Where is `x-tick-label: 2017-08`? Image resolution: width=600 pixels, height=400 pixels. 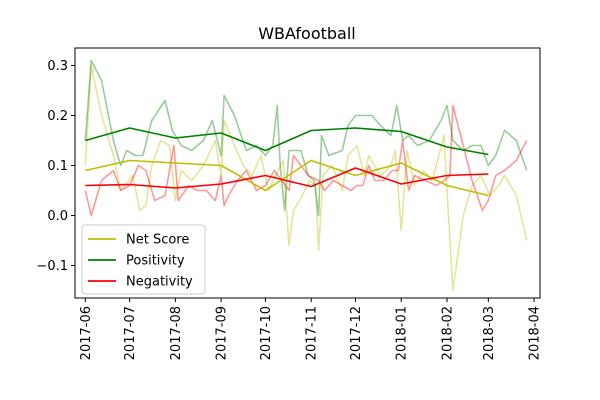
x-tick-label: 2017-08 is located at coordinates (176, 333).